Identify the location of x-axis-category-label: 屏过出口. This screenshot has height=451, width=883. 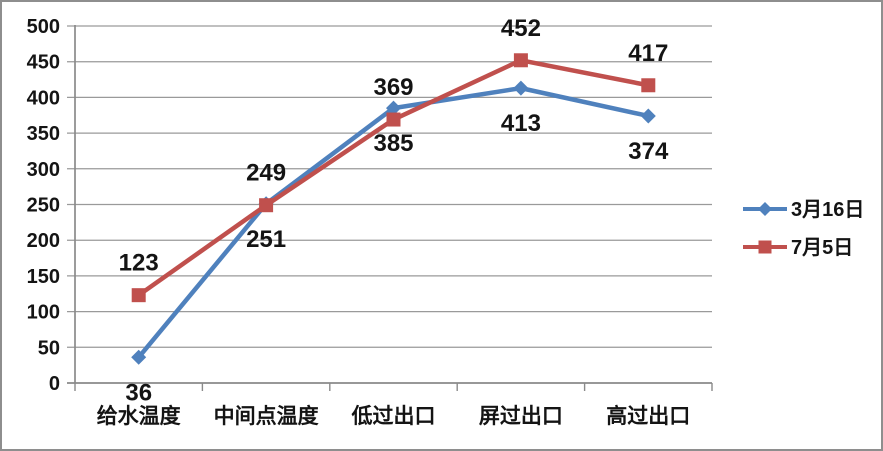
(521, 416).